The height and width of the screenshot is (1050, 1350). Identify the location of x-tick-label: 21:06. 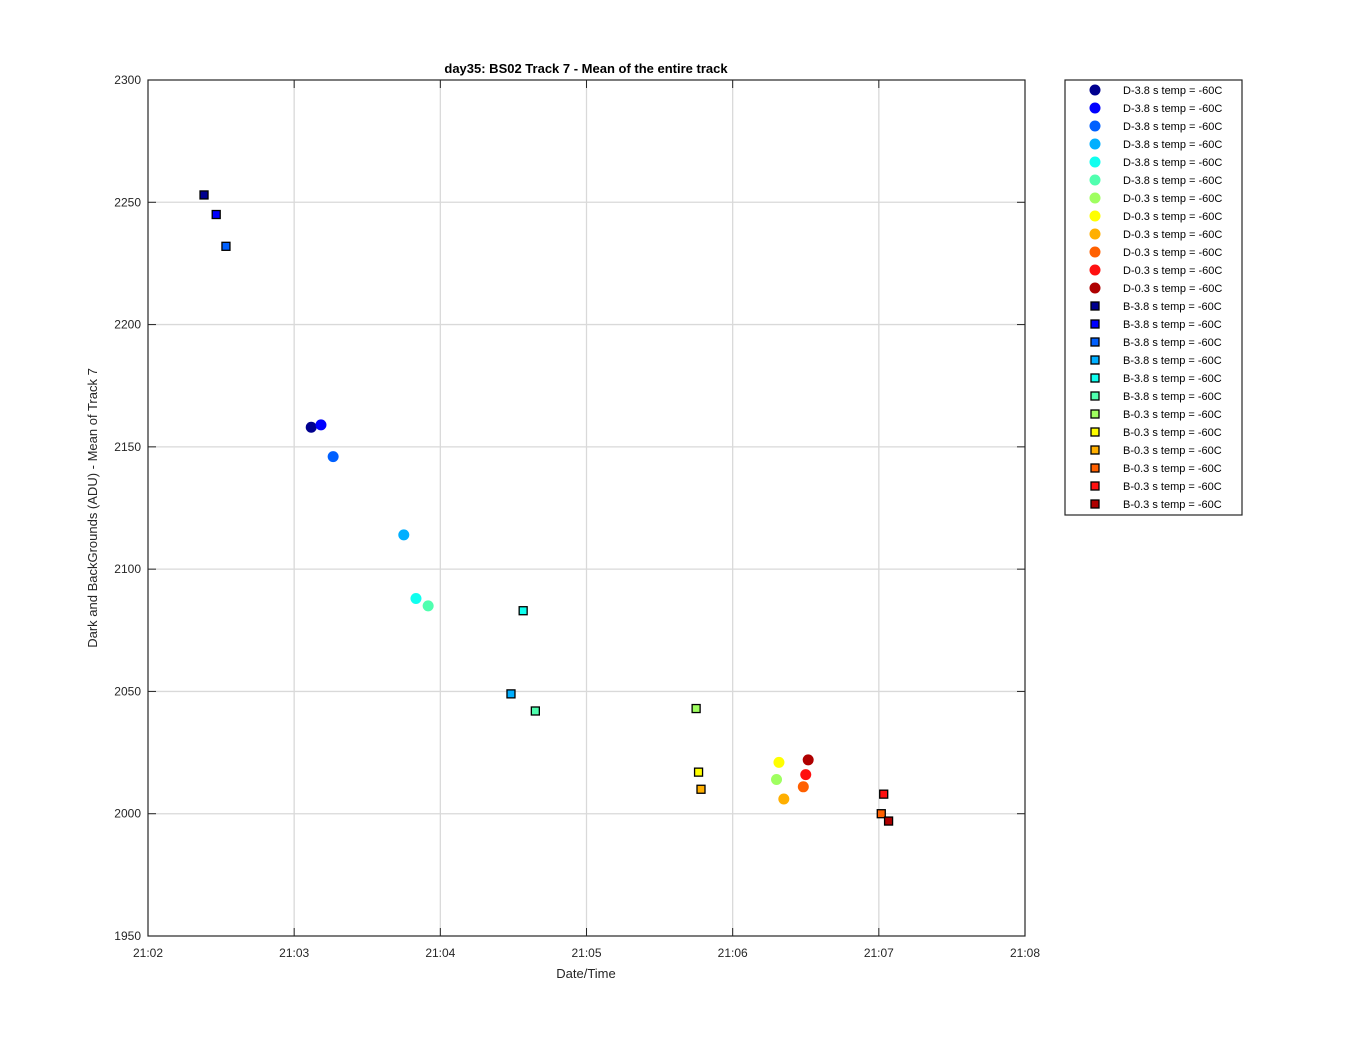
(733, 953).